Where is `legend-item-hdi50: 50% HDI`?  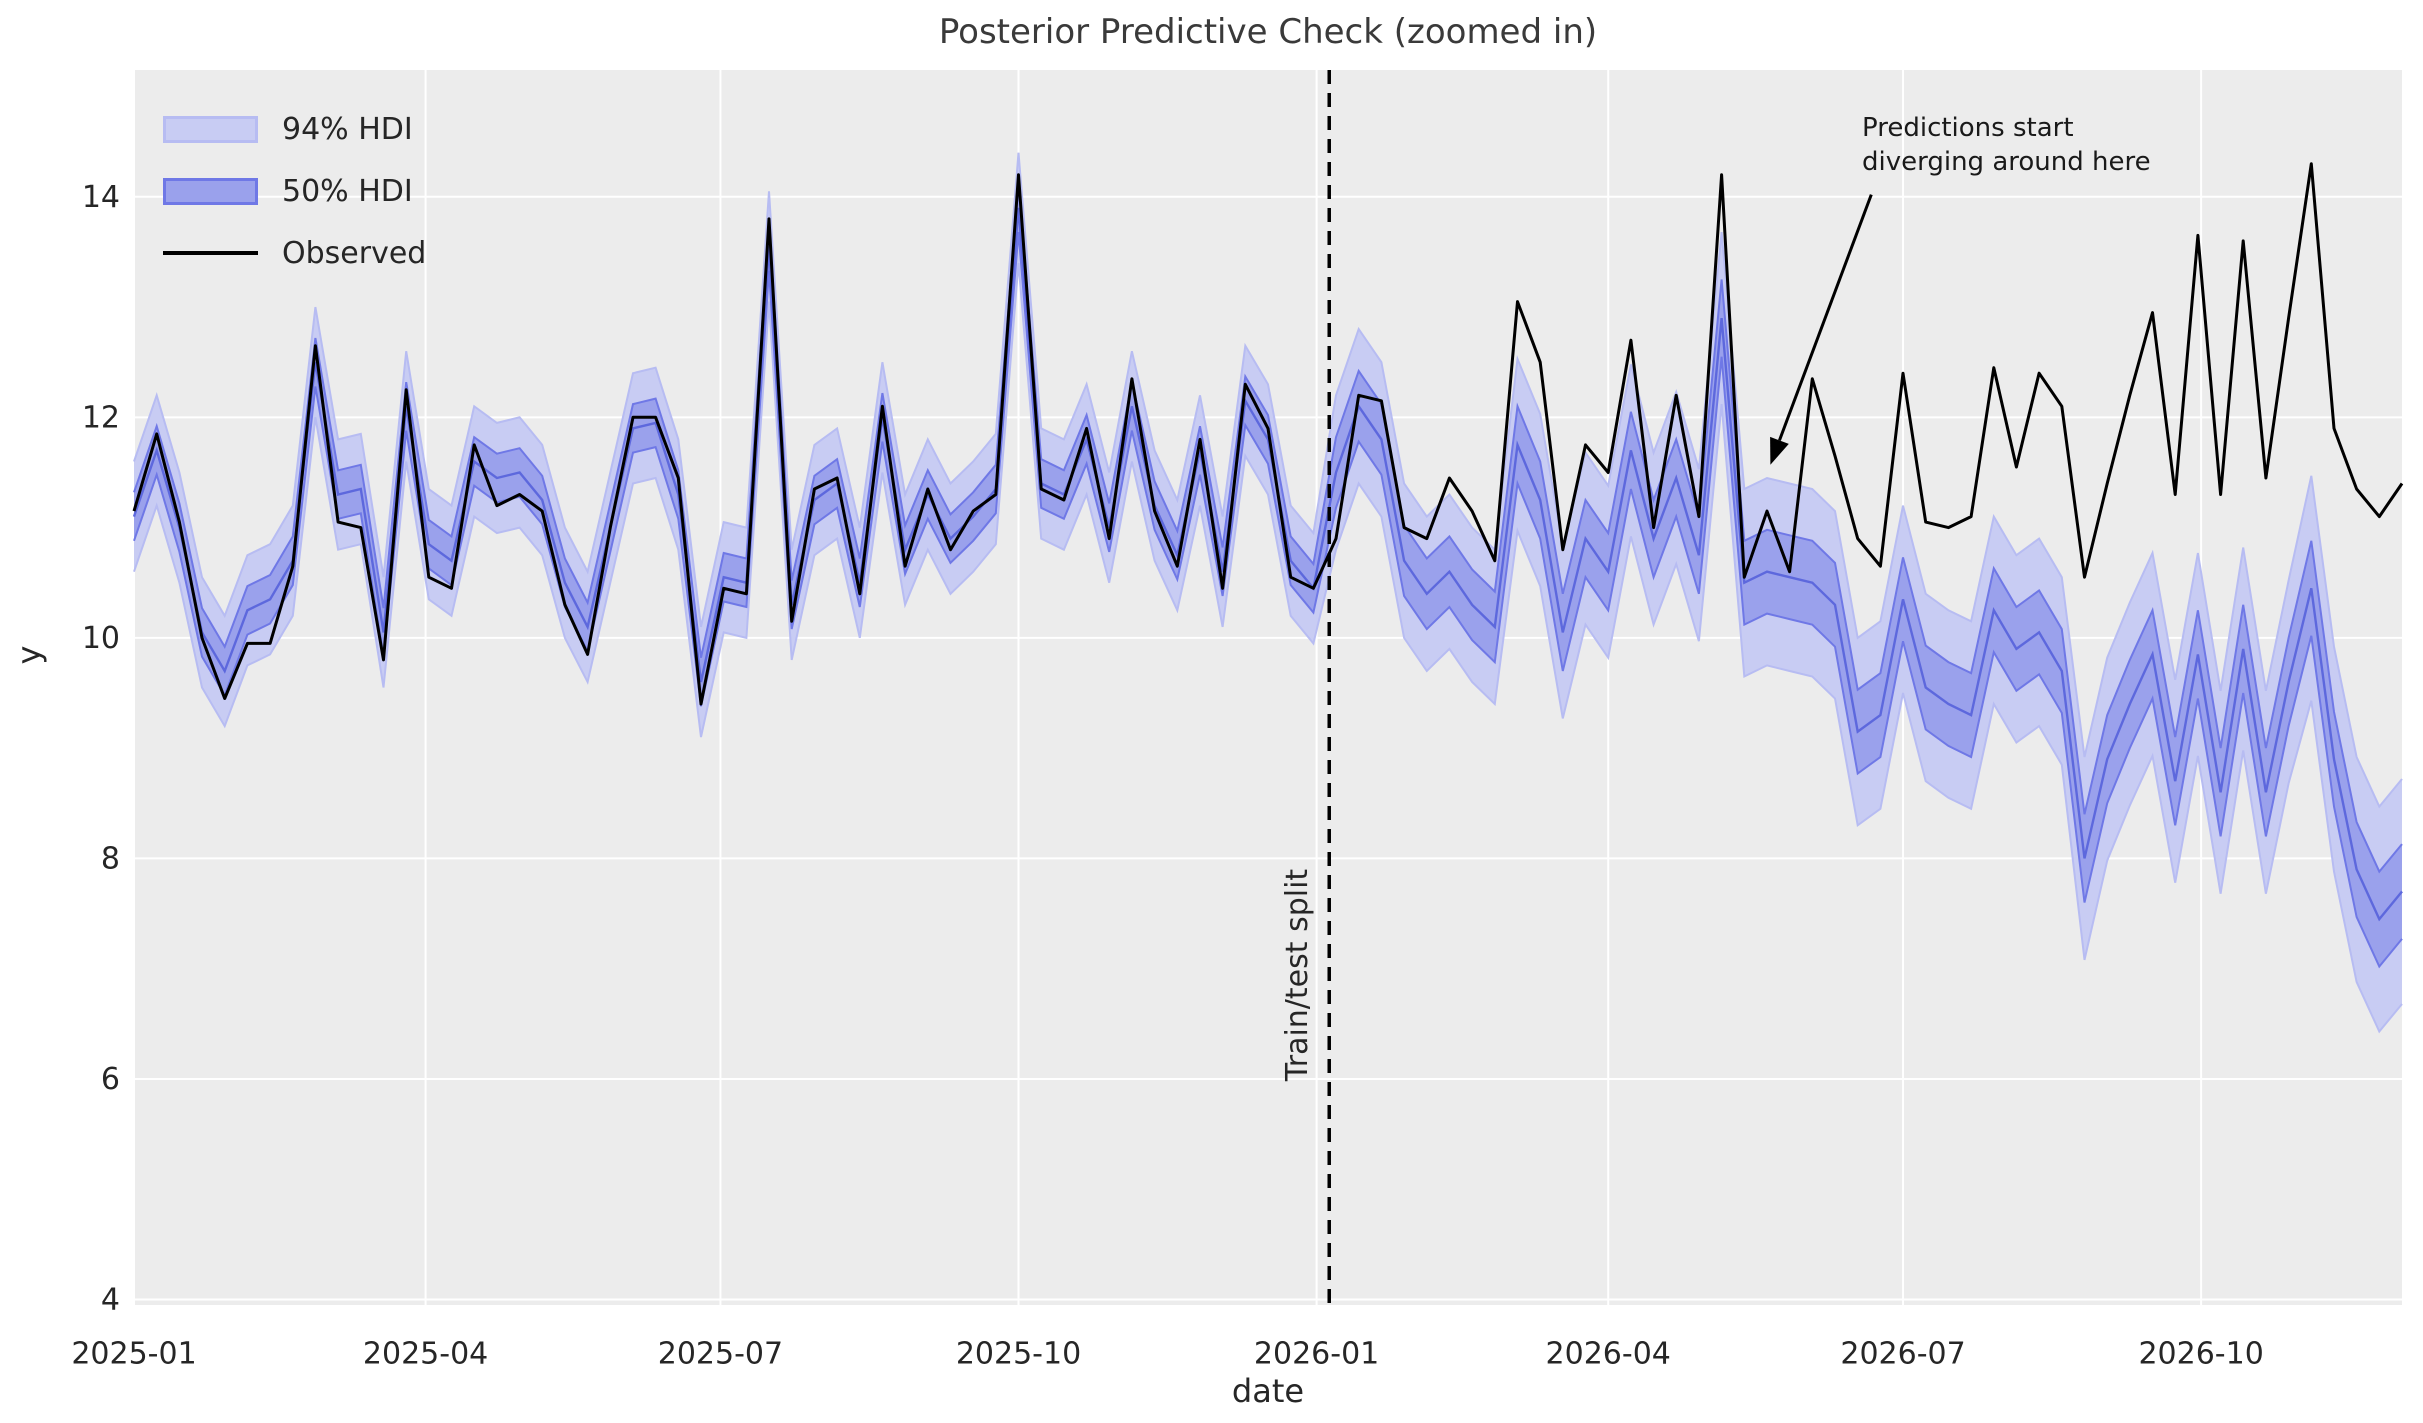
legend-item-hdi50: 50% HDI is located at coordinates (294, 191).